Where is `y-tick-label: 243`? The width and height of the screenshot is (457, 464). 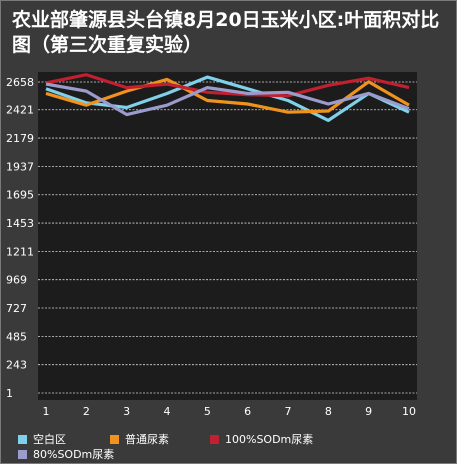
y-tick-label: 243 is located at coordinates (16, 365).